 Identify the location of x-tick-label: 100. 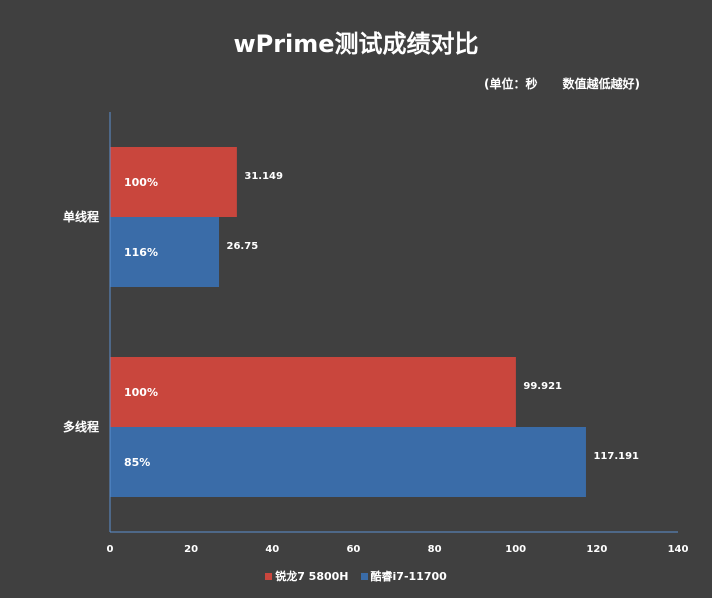
(515, 549).